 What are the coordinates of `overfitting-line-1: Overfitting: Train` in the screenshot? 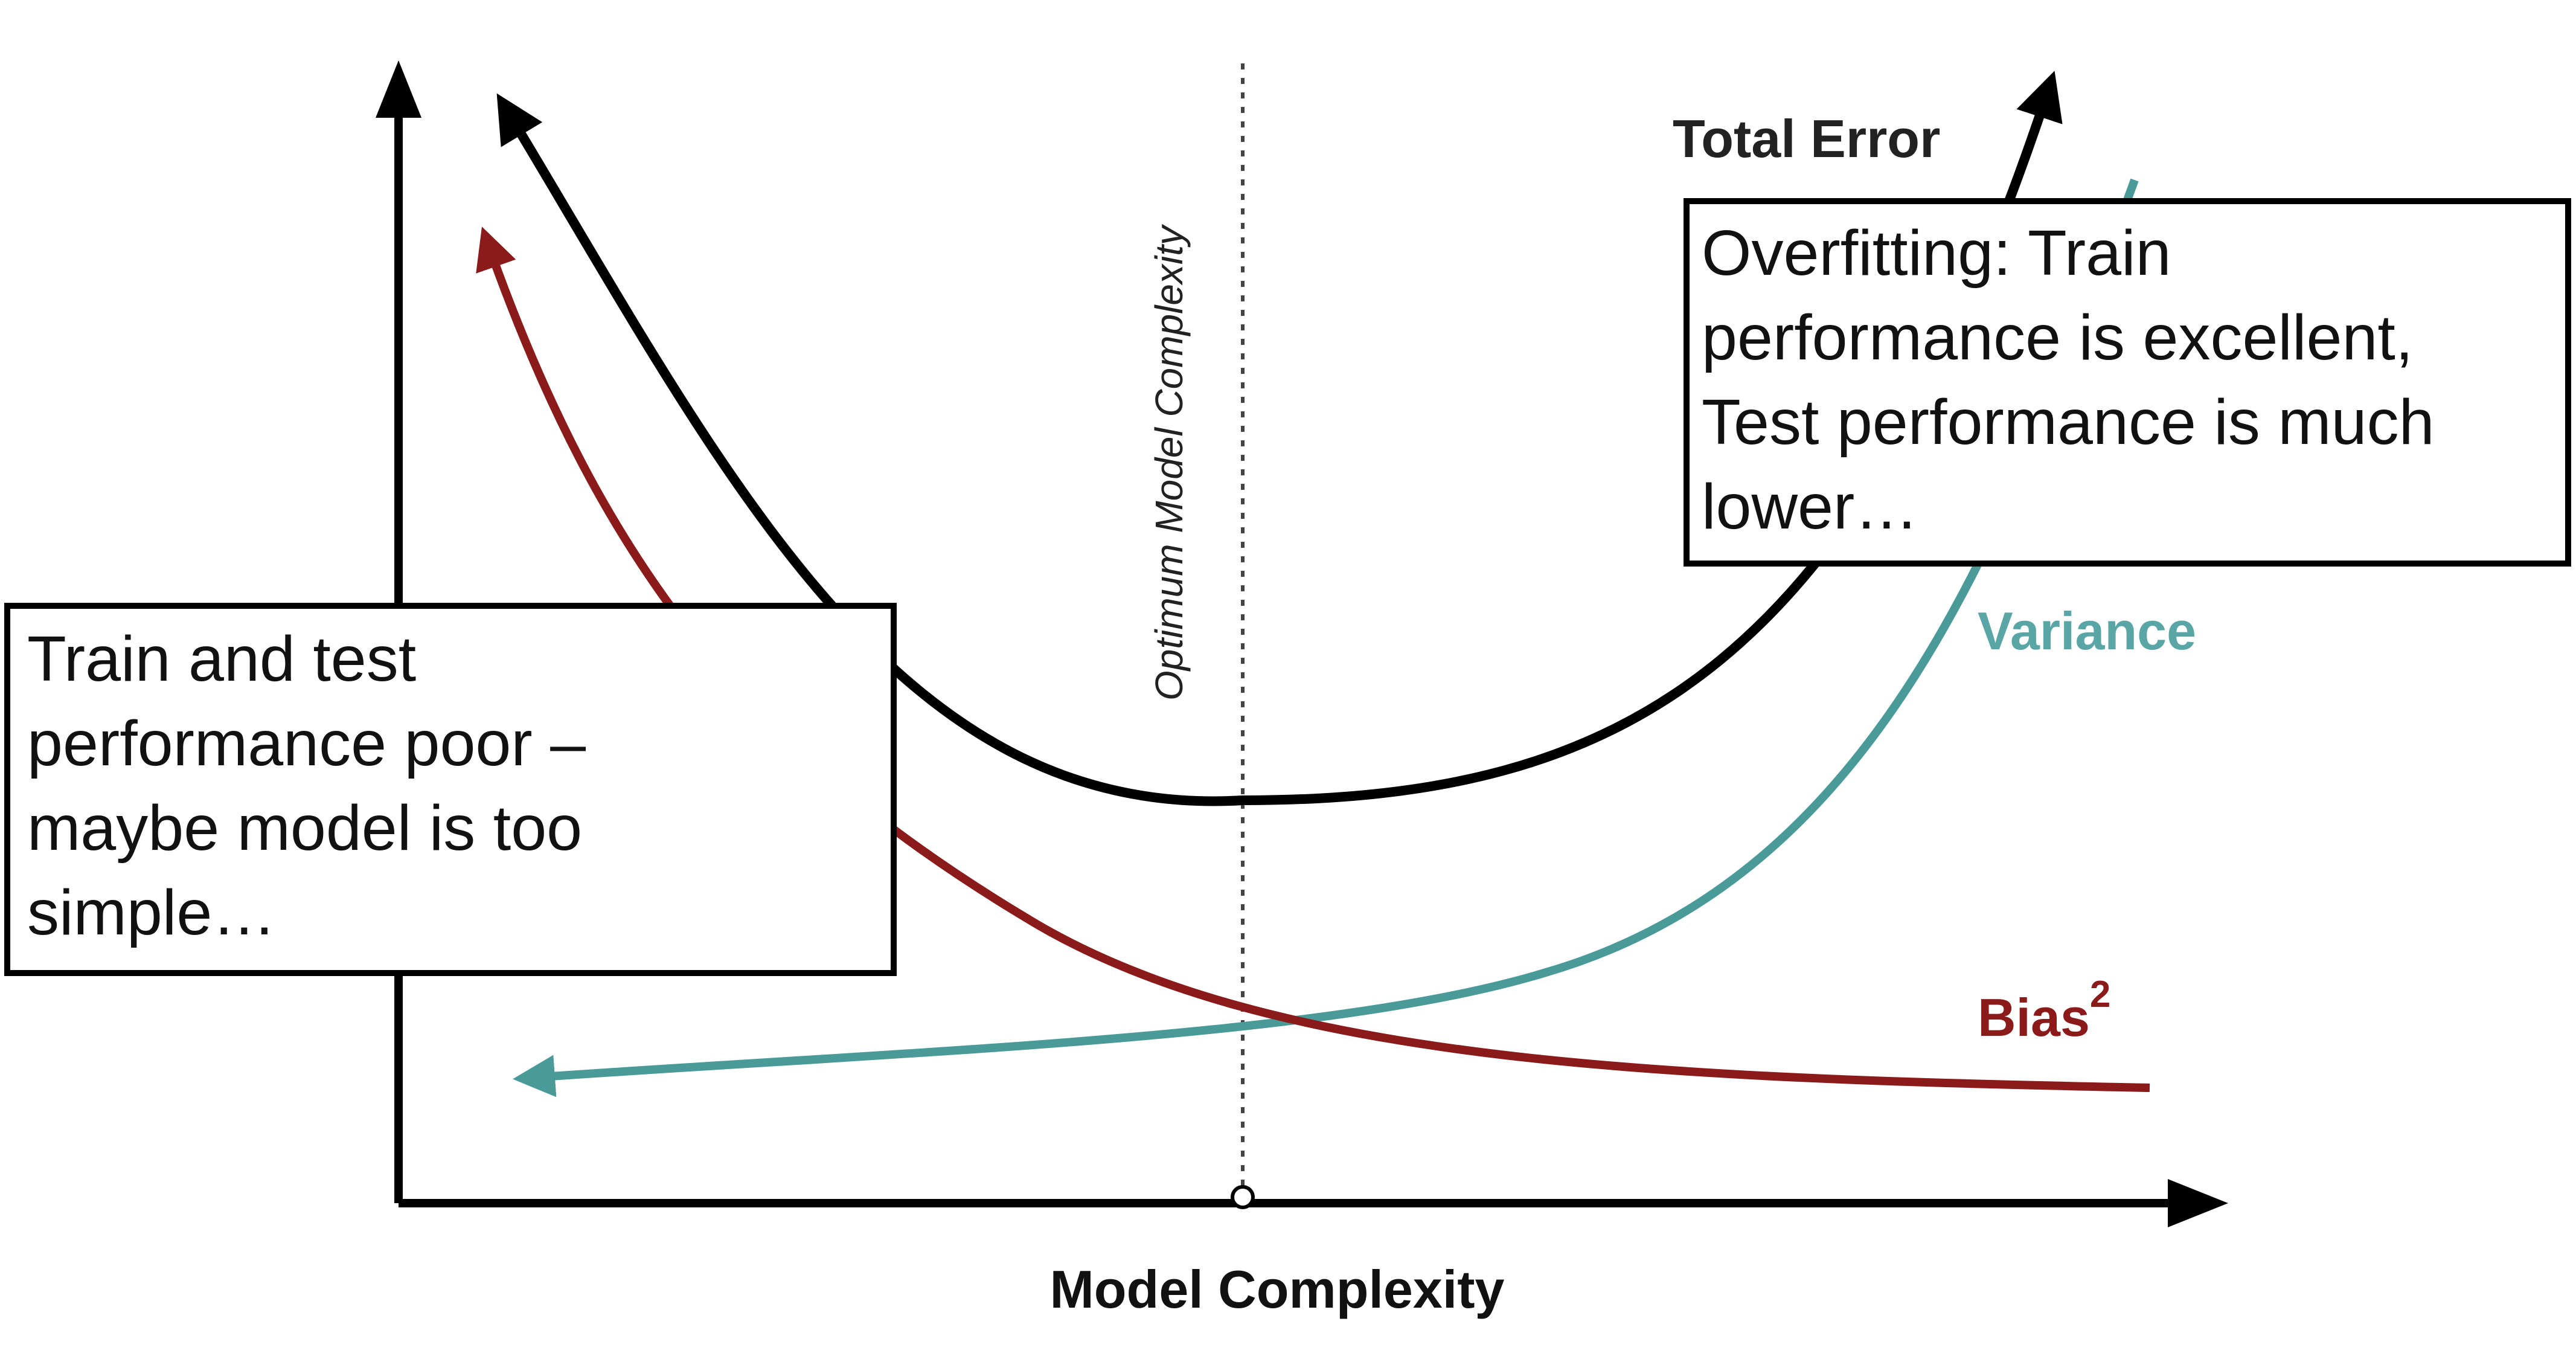 It's located at (1936, 253).